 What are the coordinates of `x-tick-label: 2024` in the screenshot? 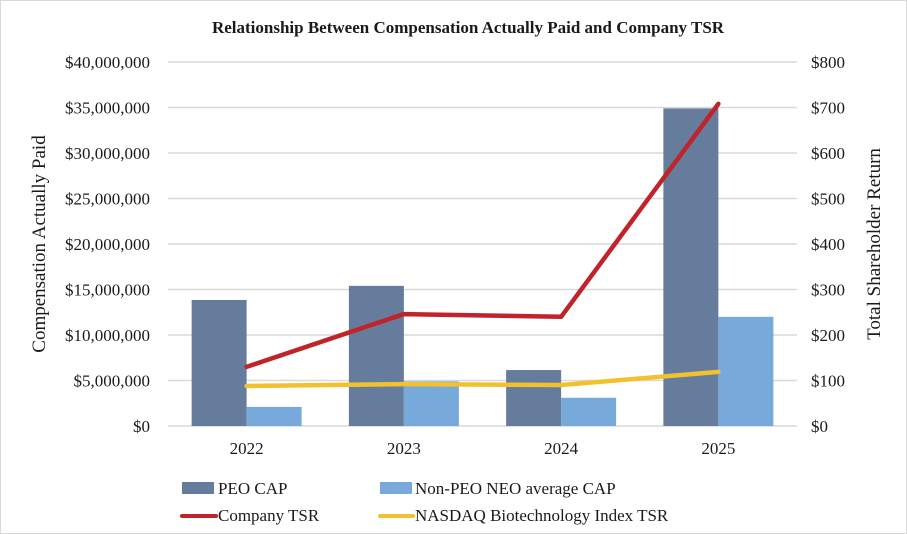 It's located at (561, 448).